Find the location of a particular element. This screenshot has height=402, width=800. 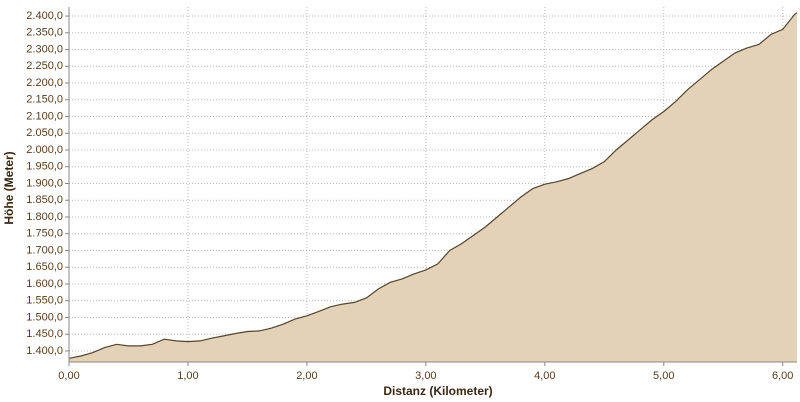

y-tick-label: 1.500,0 is located at coordinates (44, 317).